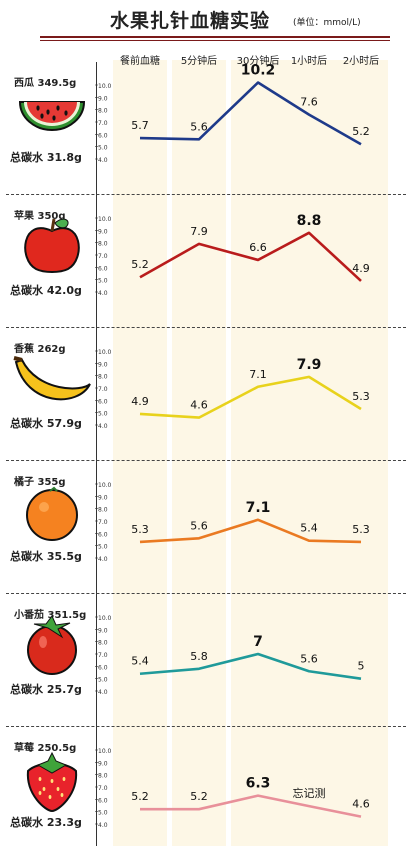 The image size is (409, 850). What do you see at coordinates (309, 61) in the screenshot?
I see `column-header: 1小时后` at bounding box center [309, 61].